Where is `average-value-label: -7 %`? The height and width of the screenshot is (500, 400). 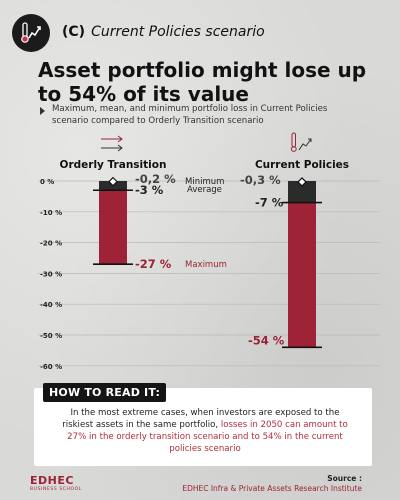 average-value-label: -7 % is located at coordinates (269, 203).